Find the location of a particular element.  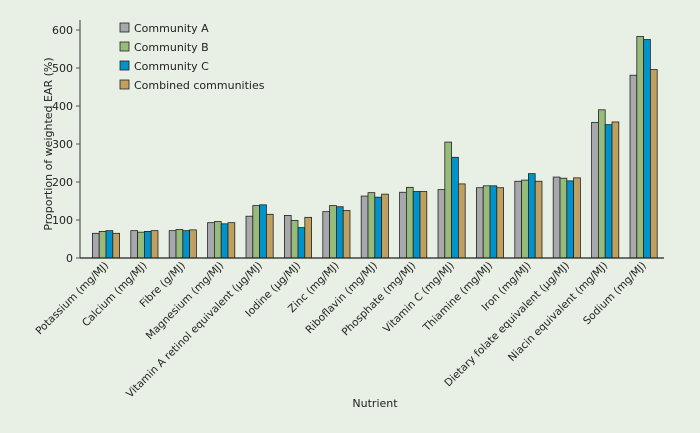

legend-entry: Community B is located at coordinates (171, 47).